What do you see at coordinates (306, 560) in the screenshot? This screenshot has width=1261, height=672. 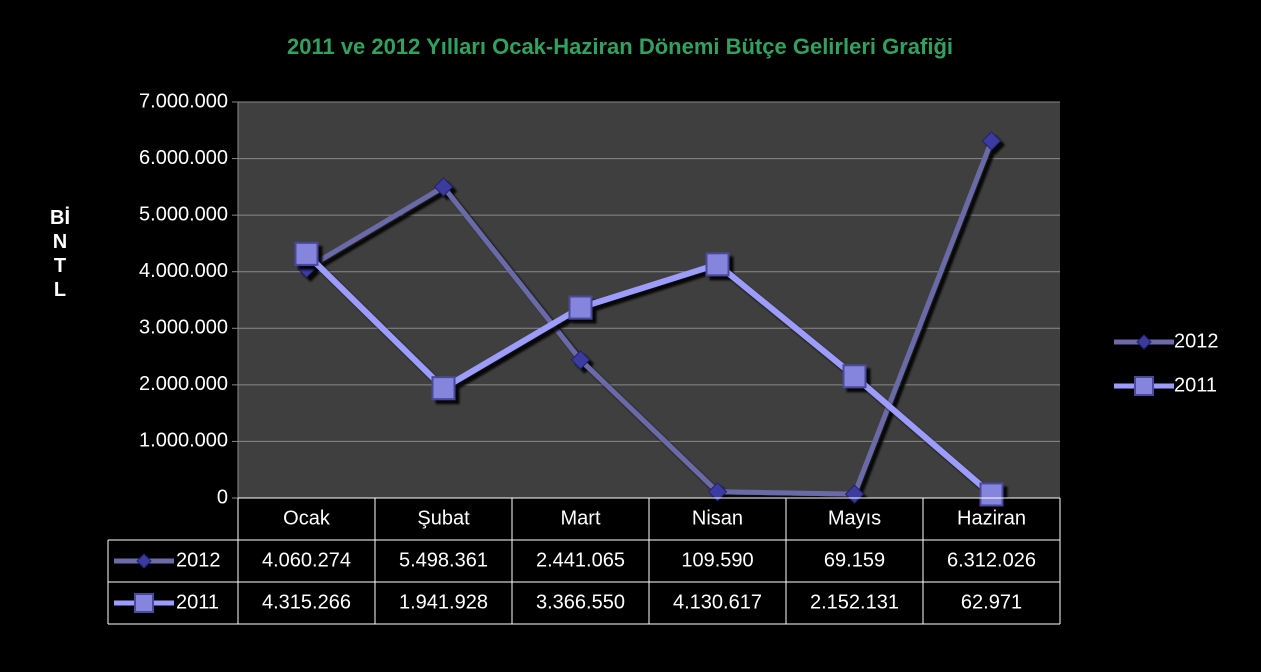 I see `table-value: 4.060.274` at bounding box center [306, 560].